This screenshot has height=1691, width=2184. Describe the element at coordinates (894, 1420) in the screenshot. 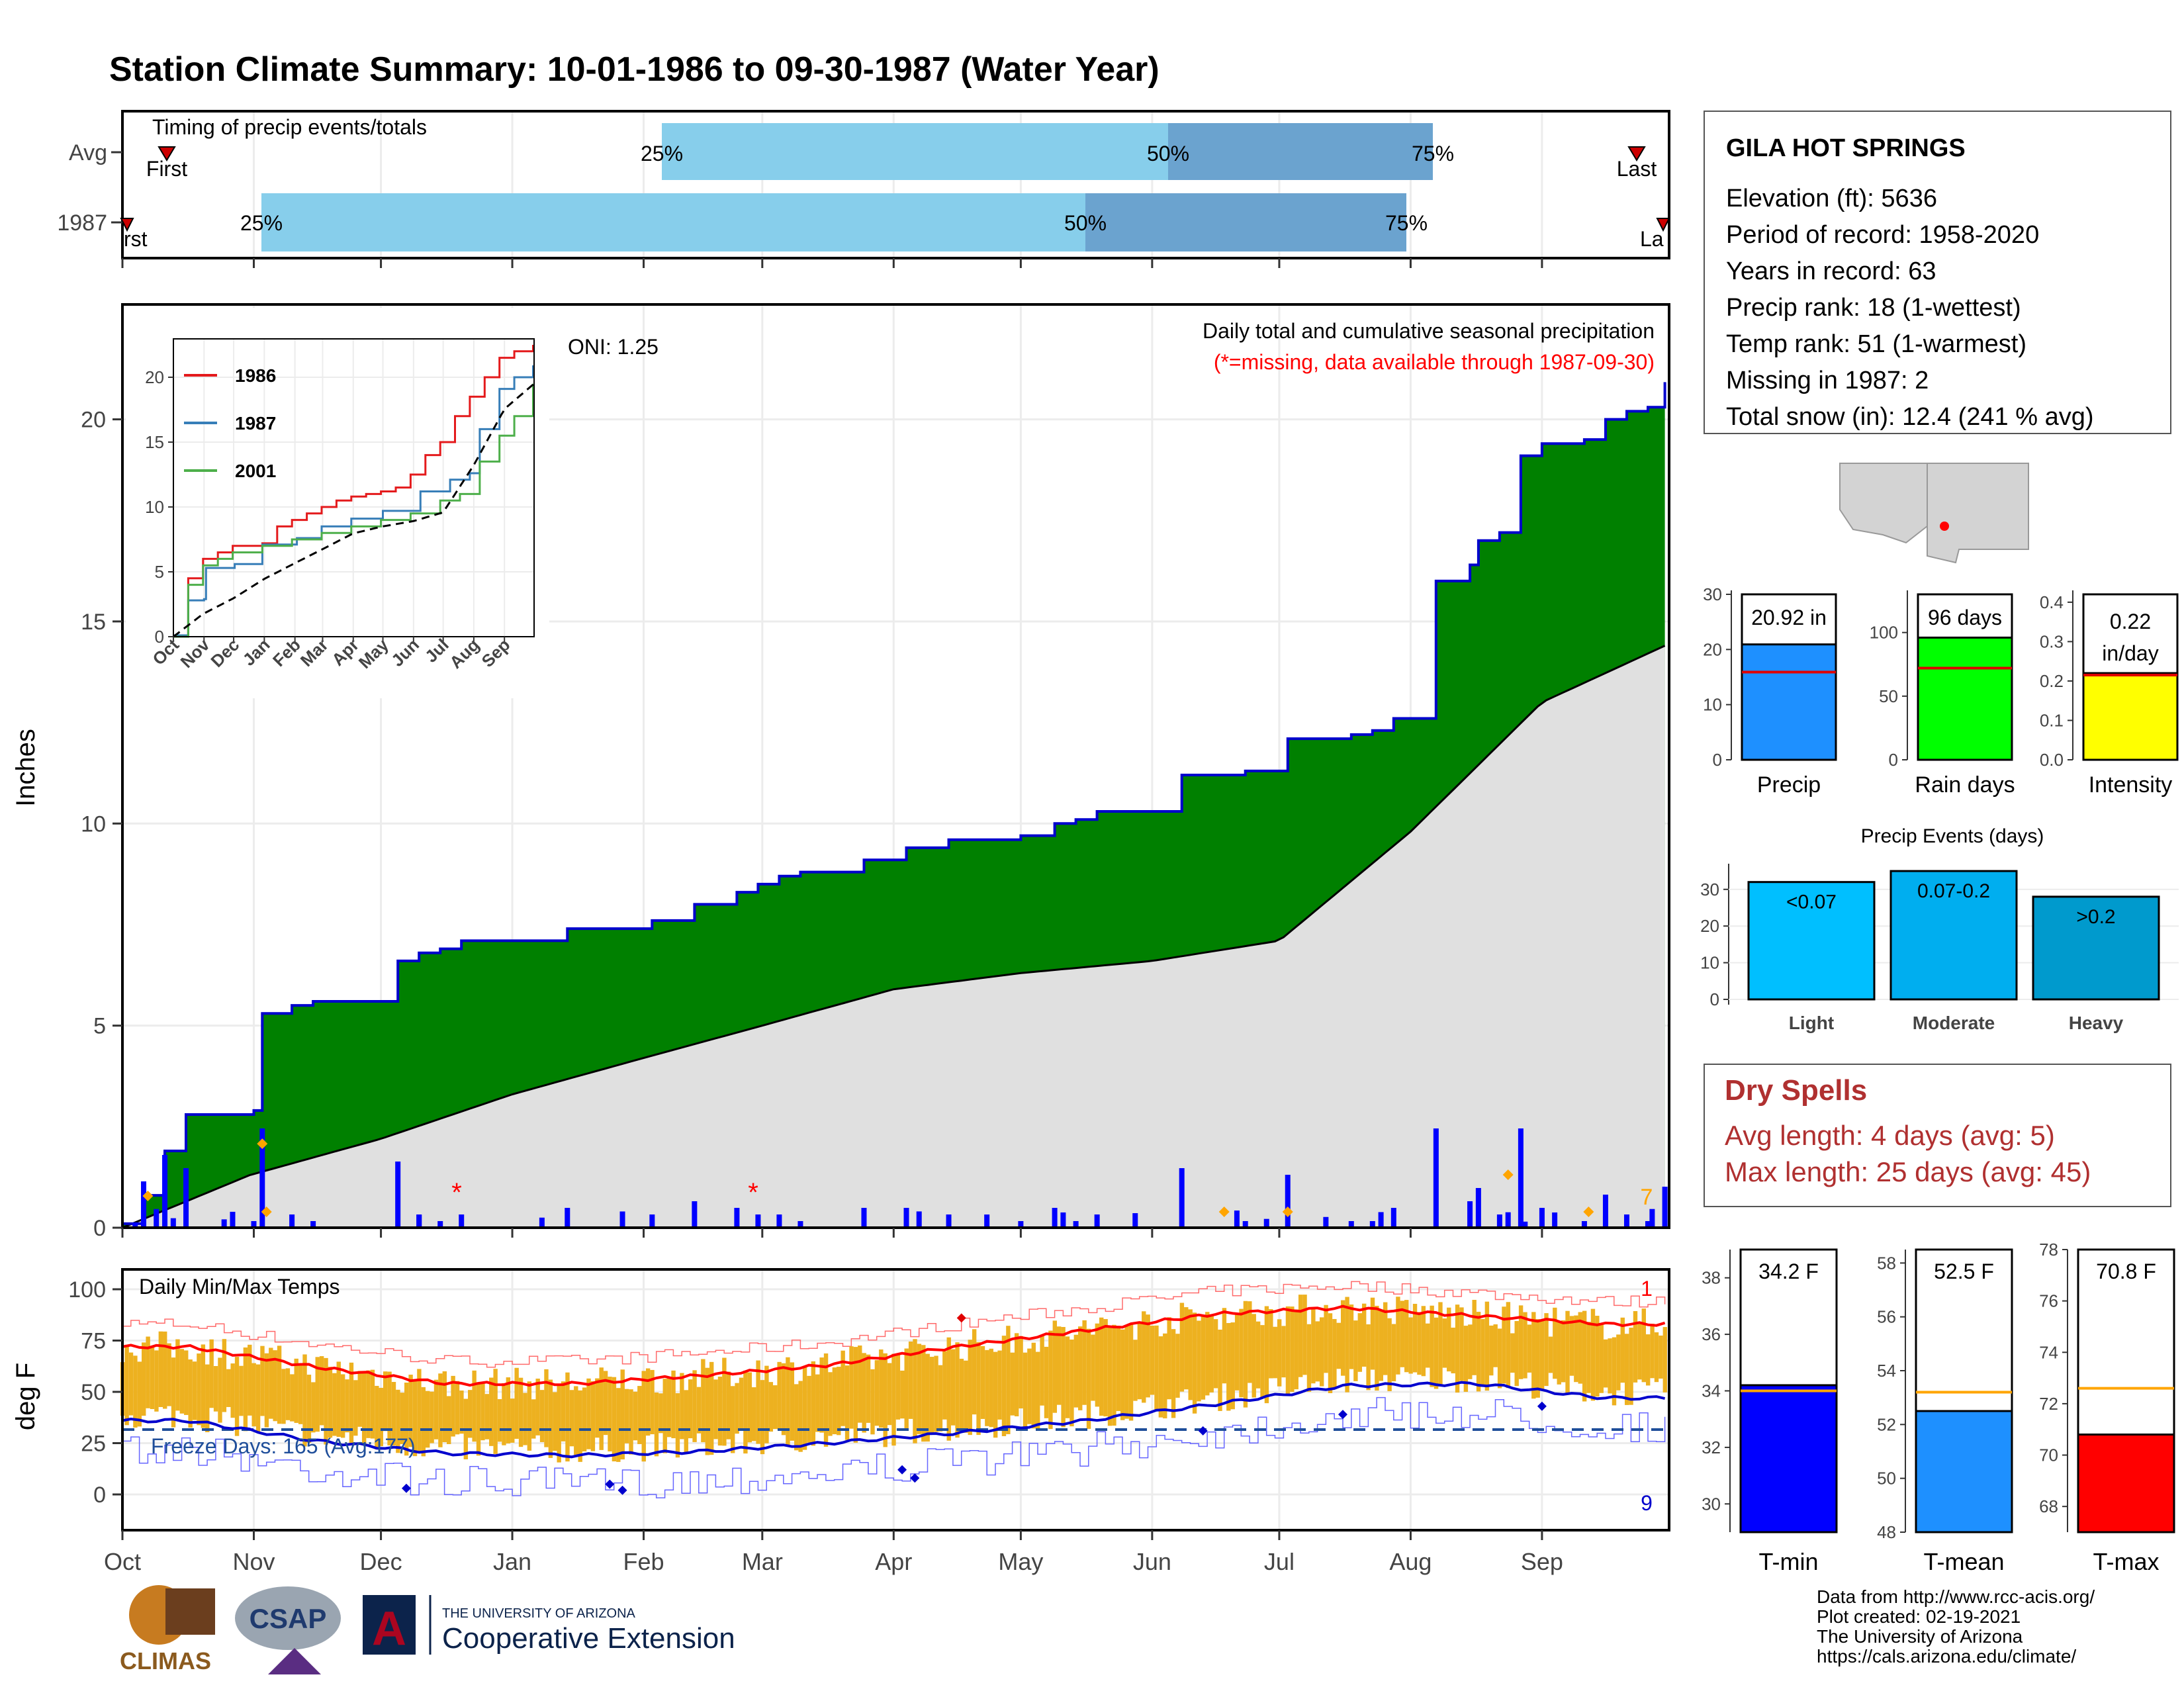

I see `normal-tmin-line` at that location.